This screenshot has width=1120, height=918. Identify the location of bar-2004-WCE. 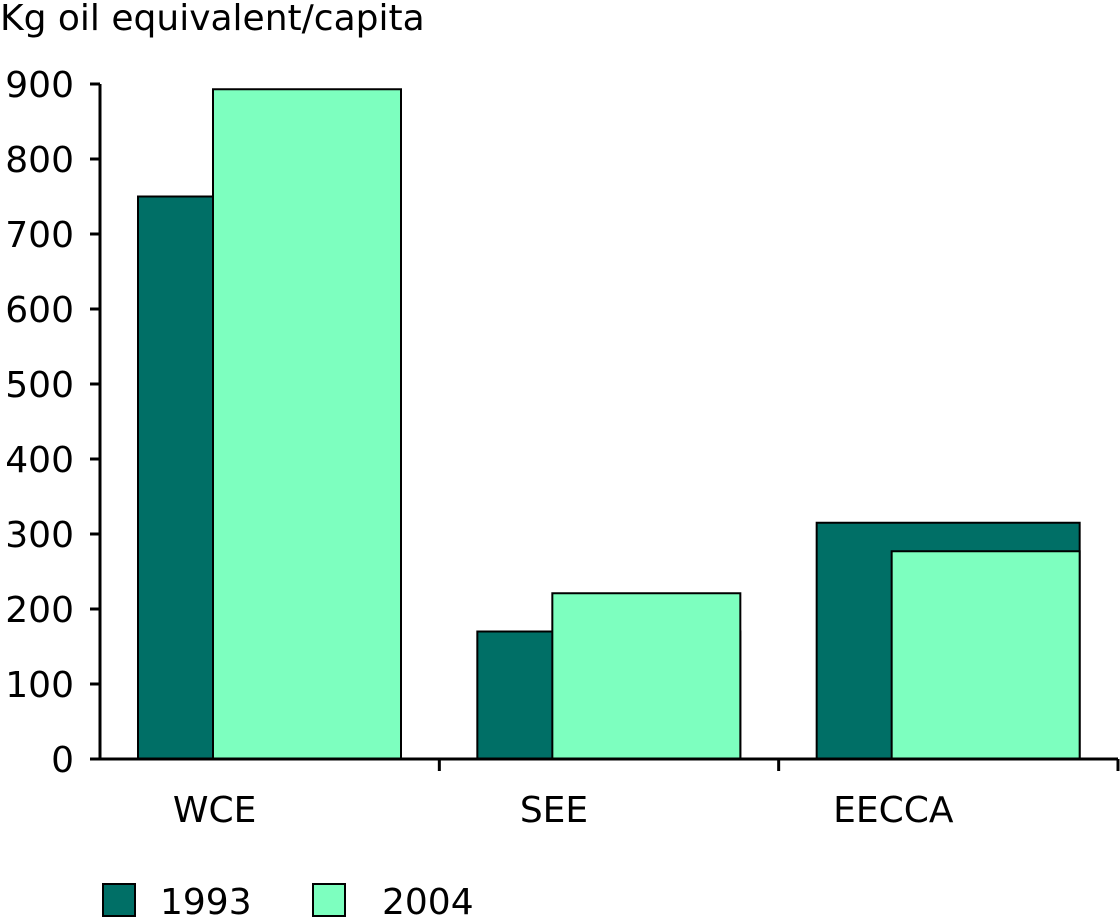
(307, 424).